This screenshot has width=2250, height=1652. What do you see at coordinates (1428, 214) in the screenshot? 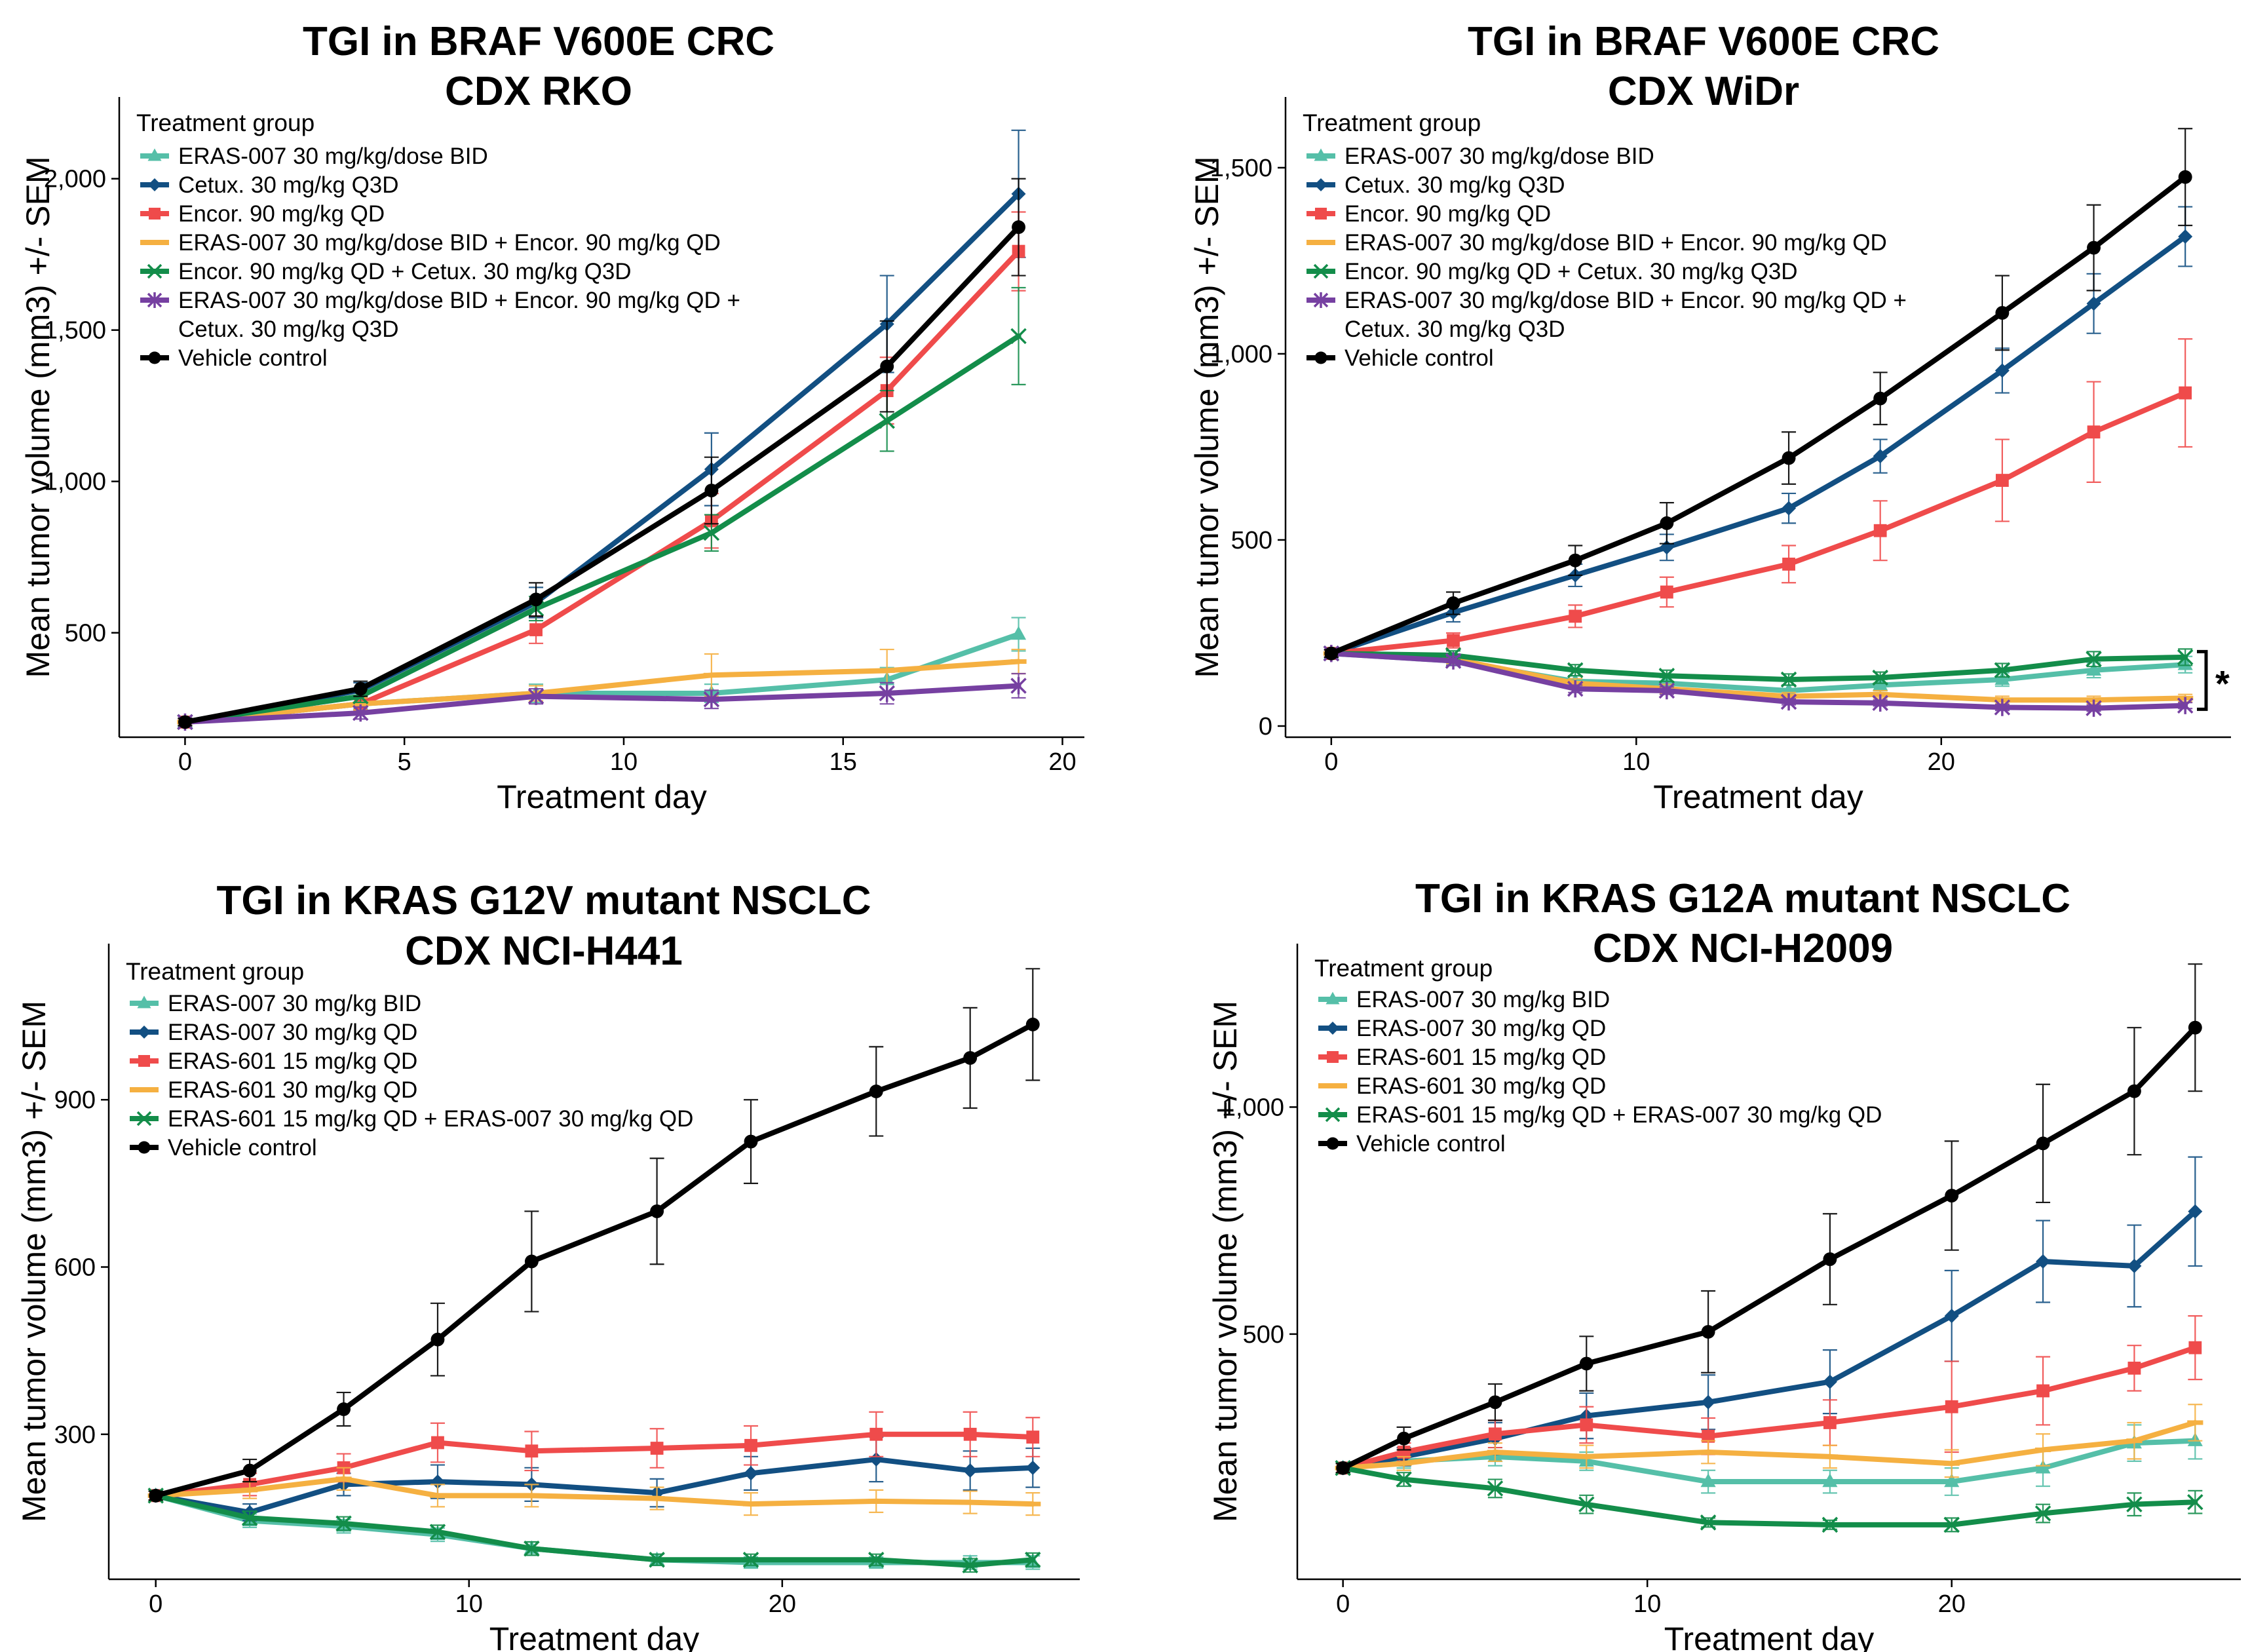
I see `legend-item-3: Encor. 90 mg/kg QD` at bounding box center [1428, 214].